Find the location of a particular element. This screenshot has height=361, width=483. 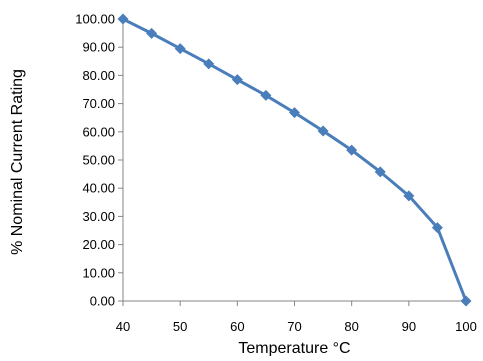

y-axis-label: % Nominal Current Rating is located at coordinates (17, 162).